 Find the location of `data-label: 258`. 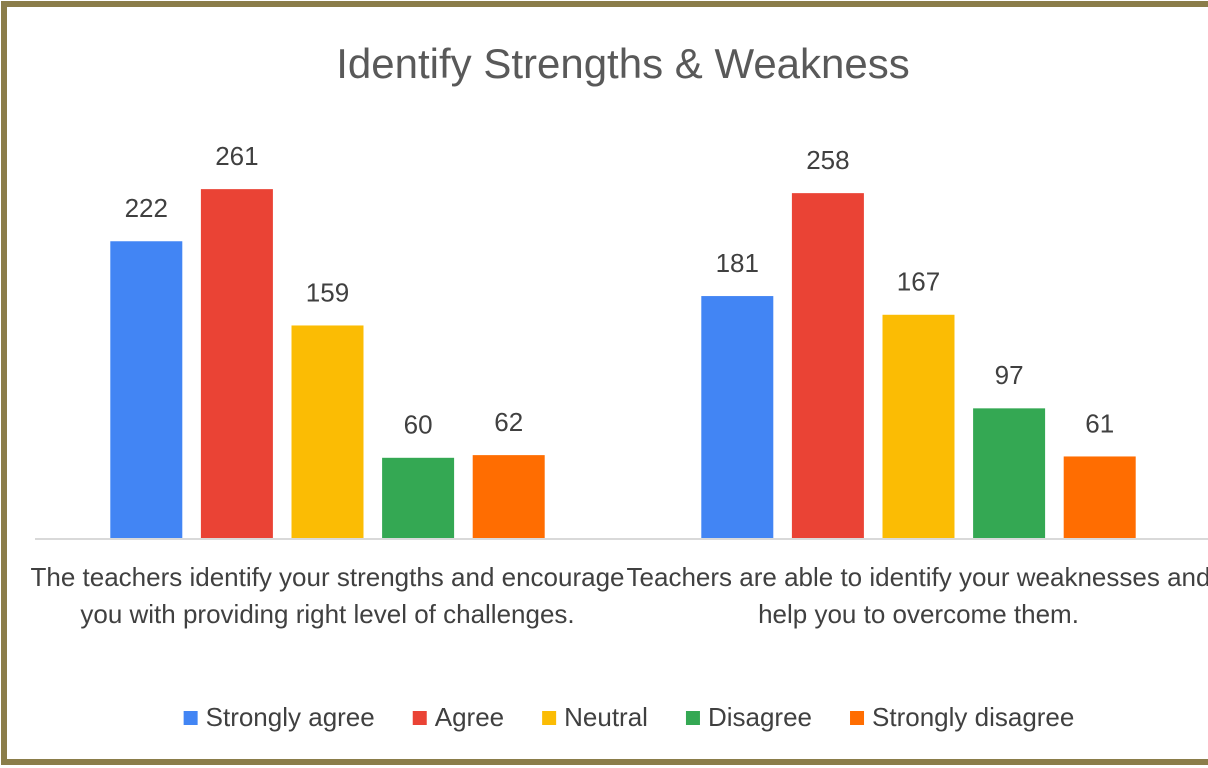

data-label: 258 is located at coordinates (827, 160).